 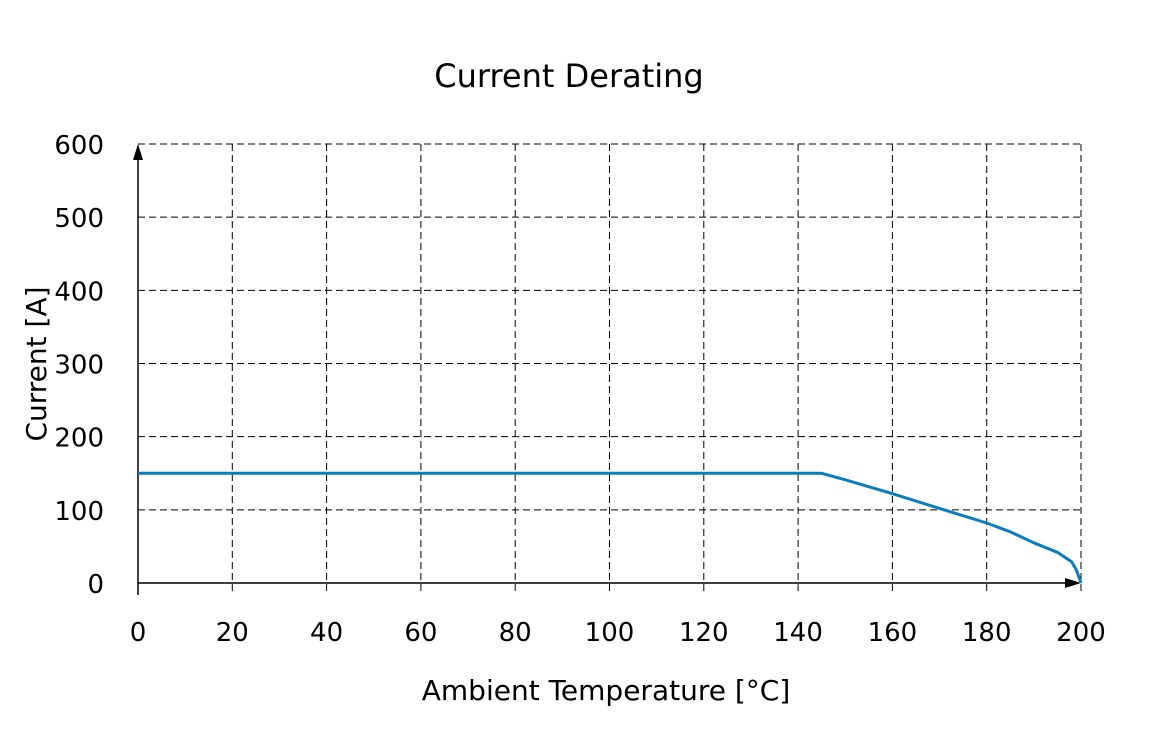 What do you see at coordinates (1081, 633) in the screenshot?
I see `x-tick-label: 200` at bounding box center [1081, 633].